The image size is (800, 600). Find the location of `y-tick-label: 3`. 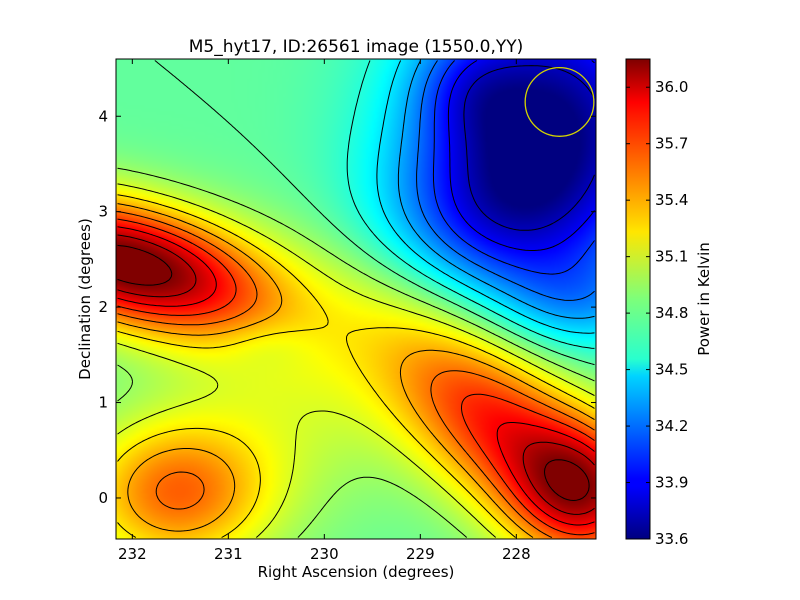

y-tick-label: 3 is located at coordinates (103, 212).